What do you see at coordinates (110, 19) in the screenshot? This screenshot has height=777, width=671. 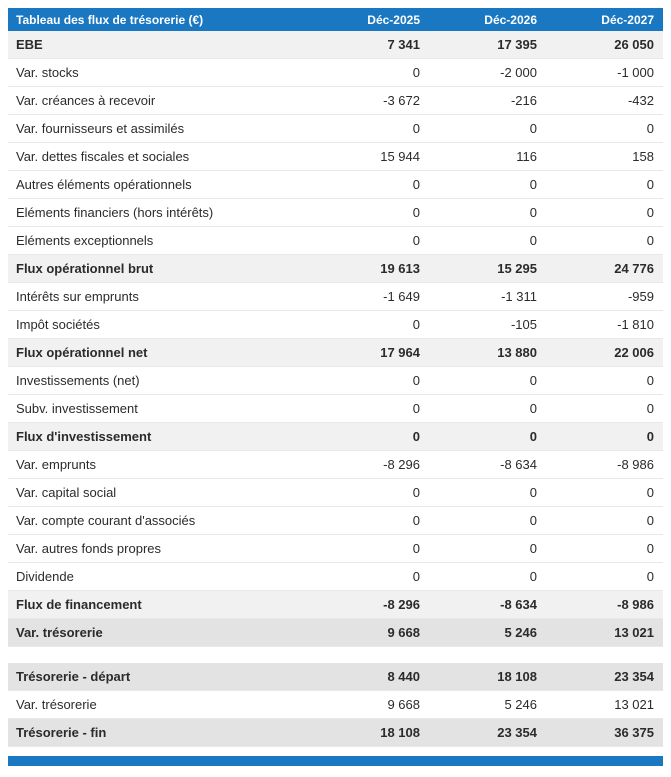 I see `table-title: Tableau des flux de trésorerie (€)` at bounding box center [110, 19].